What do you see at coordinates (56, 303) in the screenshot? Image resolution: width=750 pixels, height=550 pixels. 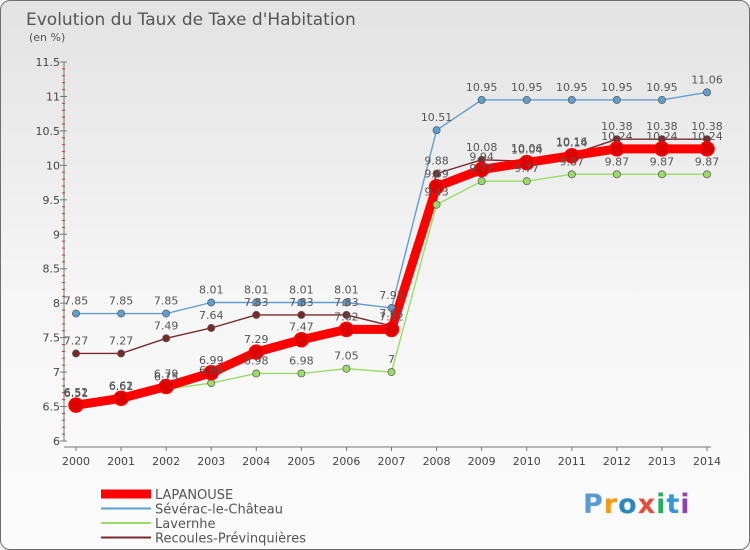 I see `y-tick-label: 8` at bounding box center [56, 303].